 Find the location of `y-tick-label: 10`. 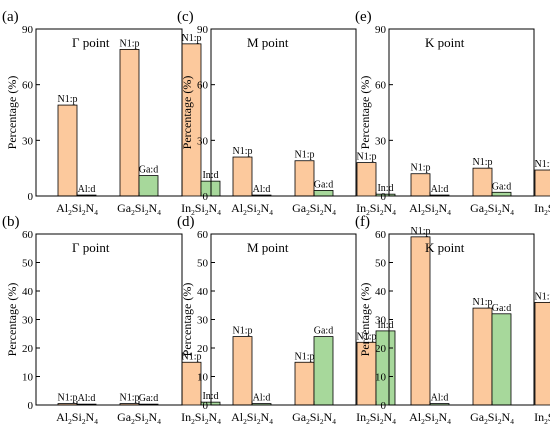

y-tick-label: 10 is located at coordinates (381, 378).